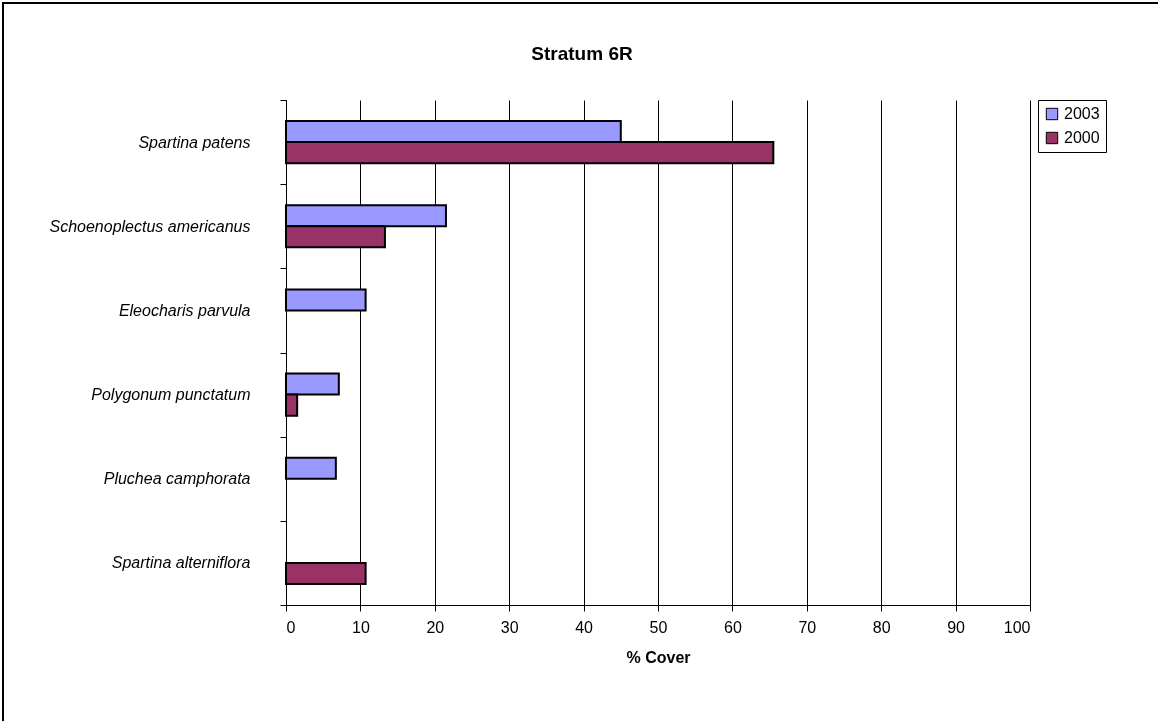 Image resolution: width=1163 pixels, height=727 pixels. Describe the element at coordinates (181, 563) in the screenshot. I see `y-tick-label: Spartina alterniflora` at that location.